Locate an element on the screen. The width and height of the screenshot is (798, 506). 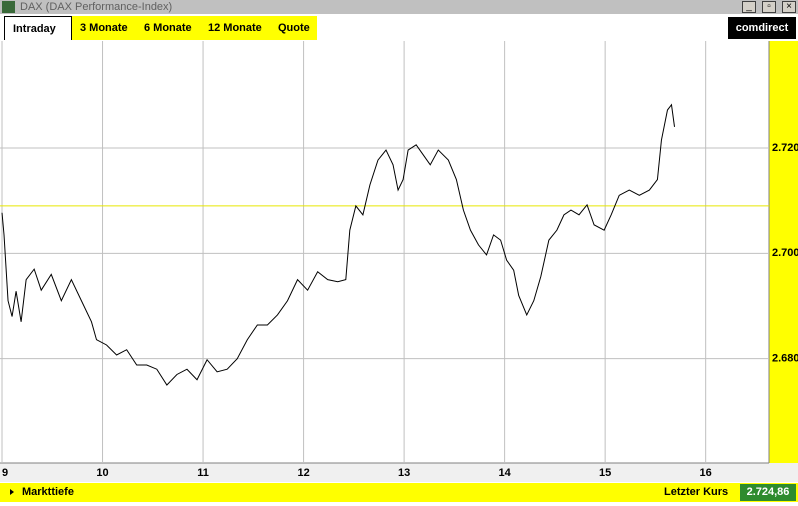
expand-arrow is located at coordinates (12, 492).